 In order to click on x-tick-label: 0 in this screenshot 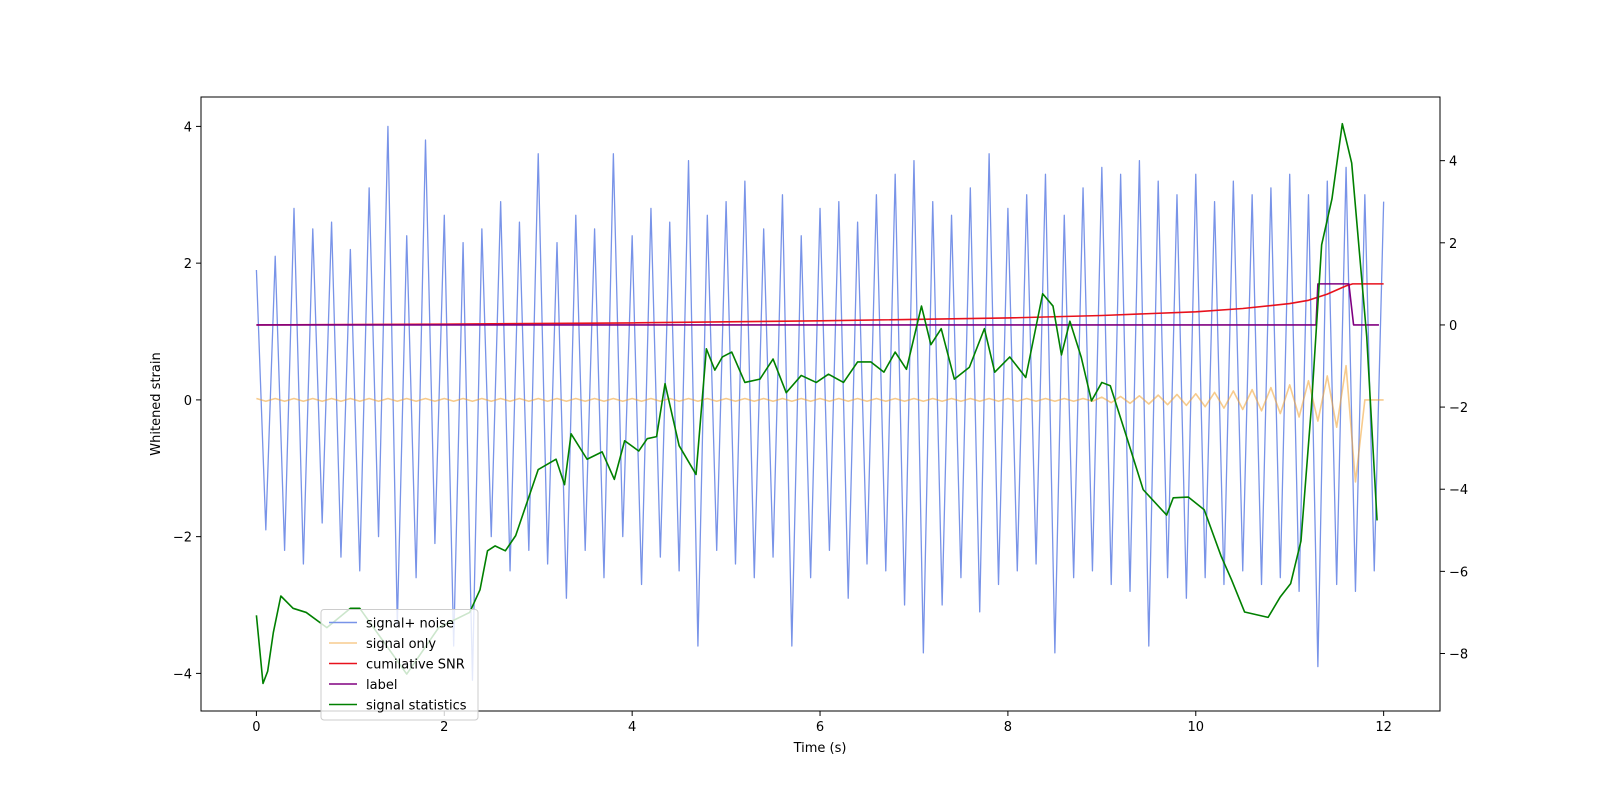, I will do `click(256, 727)`.